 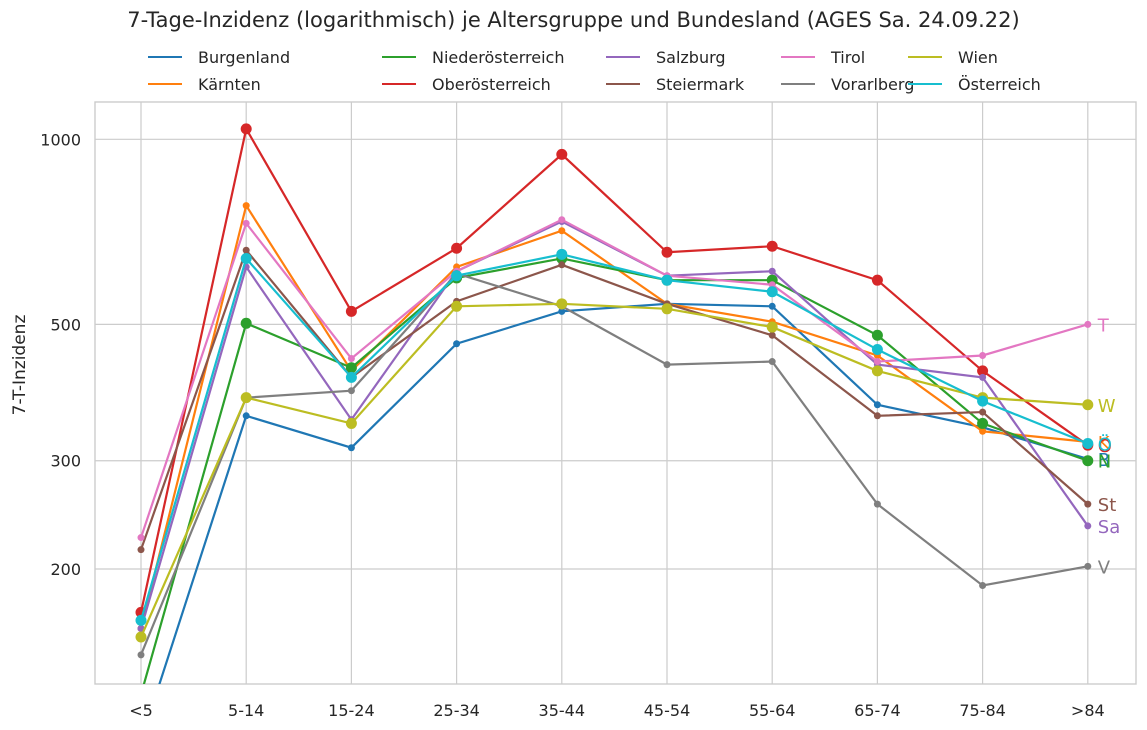 I want to click on legend-item: Niederösterreich, so click(x=473, y=57).